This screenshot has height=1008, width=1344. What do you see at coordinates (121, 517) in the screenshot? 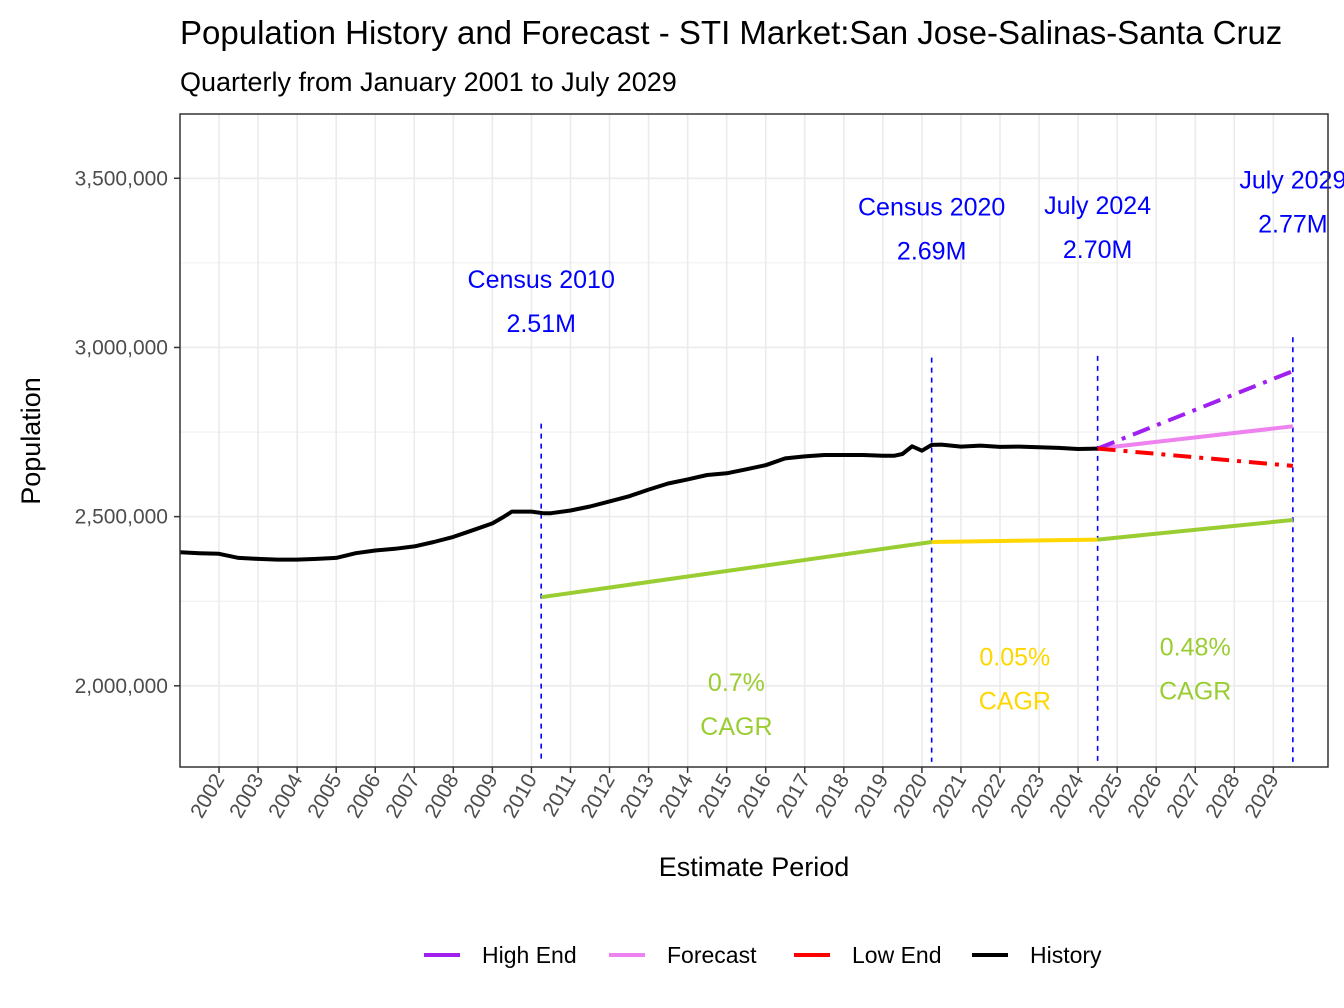
I see `y-tick-label: 2,500,000` at bounding box center [121, 517].